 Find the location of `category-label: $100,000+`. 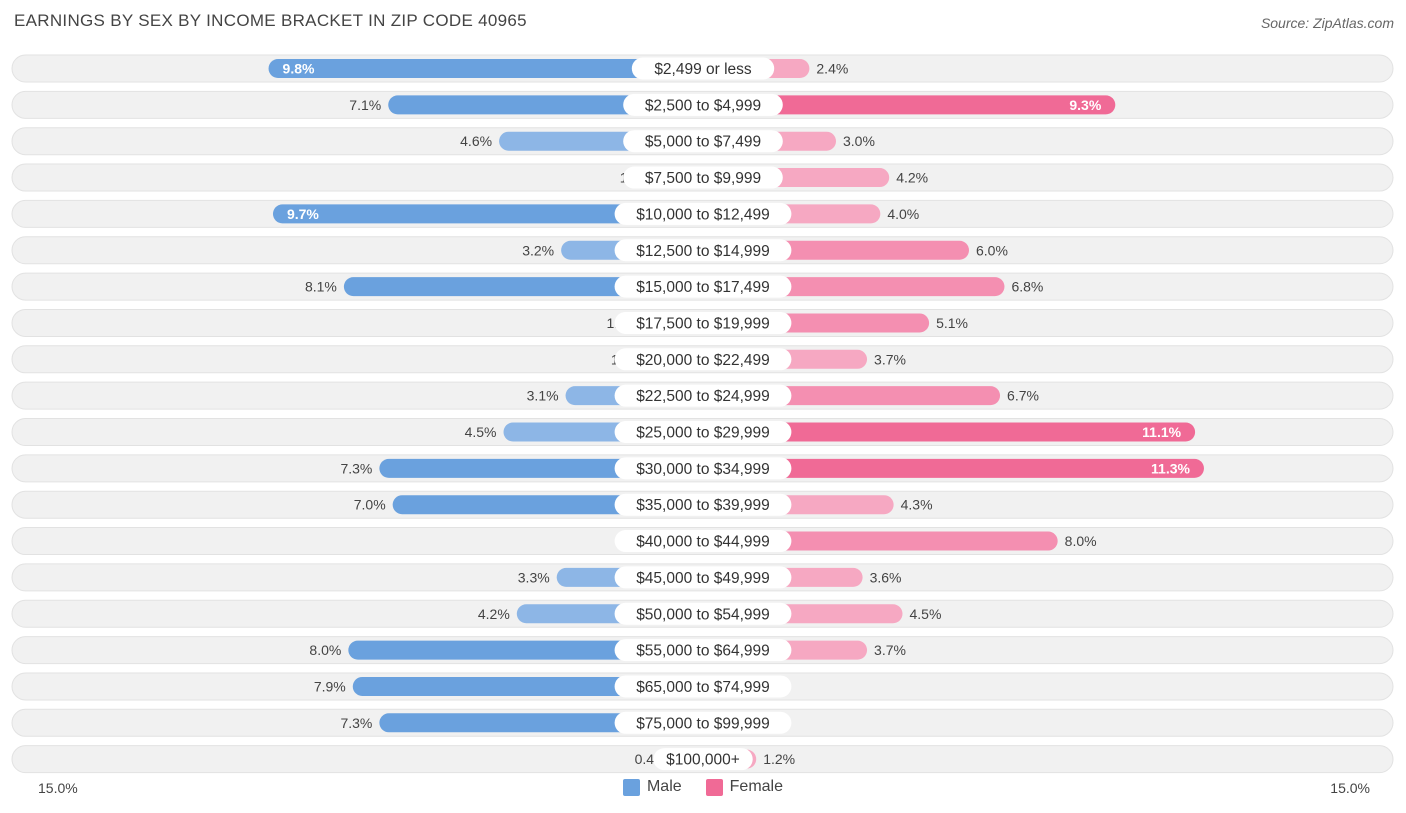

category-label: $100,000+ is located at coordinates (703, 760).